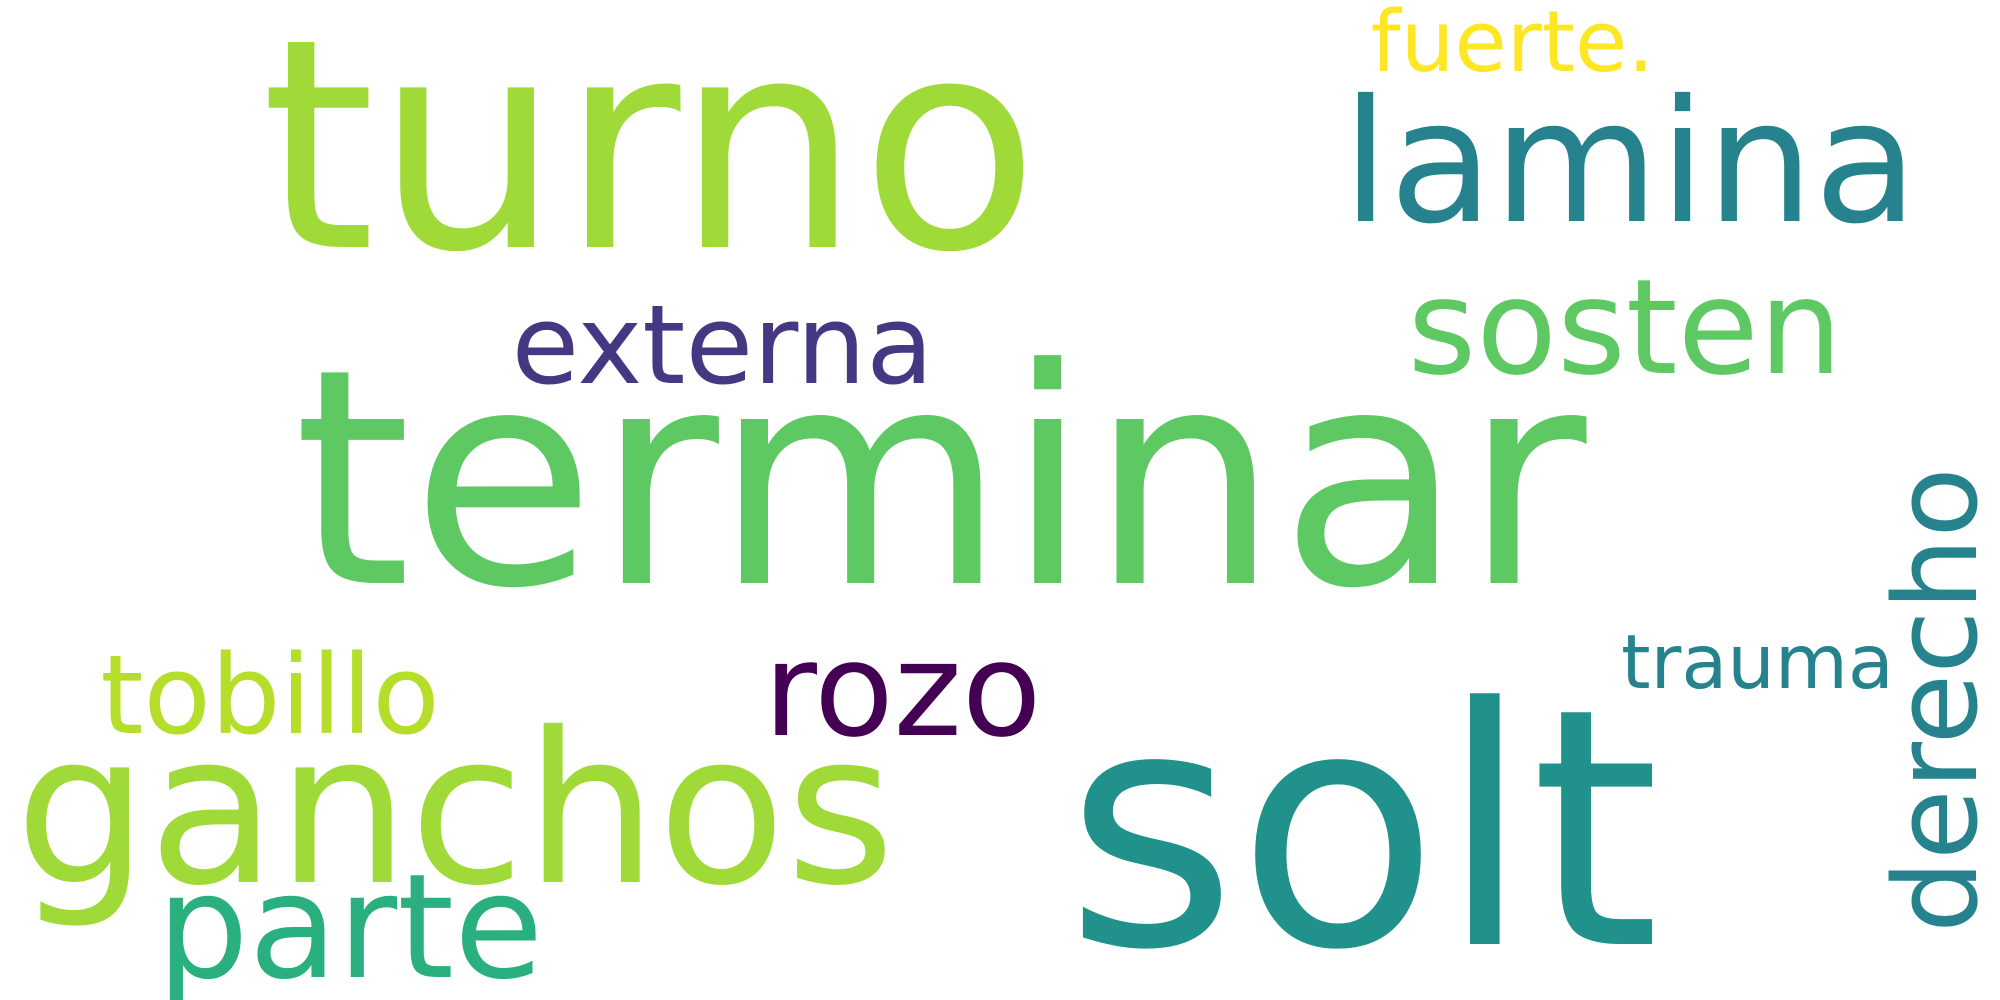  Describe the element at coordinates (1512, 46) in the screenshot. I see `word-fuerte: fuerte.` at that location.